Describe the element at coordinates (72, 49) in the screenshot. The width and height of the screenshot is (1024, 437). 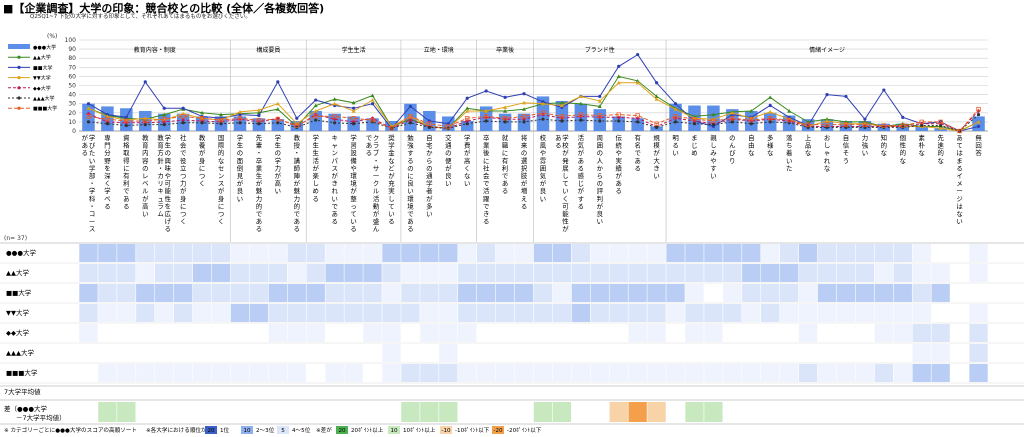
I see `y-tick-label: 90` at that location.